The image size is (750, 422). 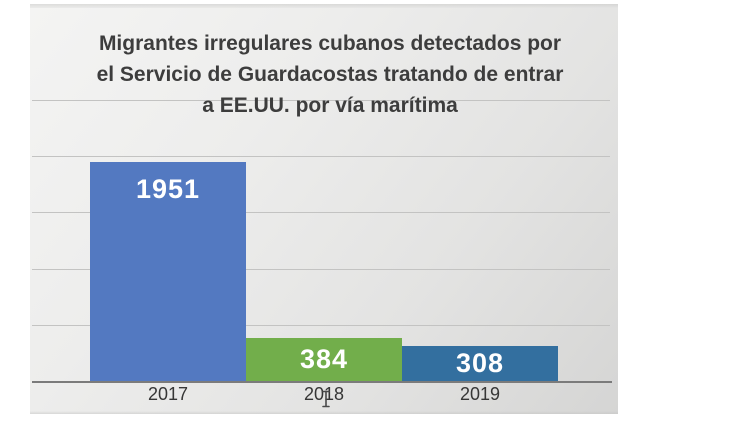 I want to click on x-axis-label-2019: 2019, so click(x=480, y=394).